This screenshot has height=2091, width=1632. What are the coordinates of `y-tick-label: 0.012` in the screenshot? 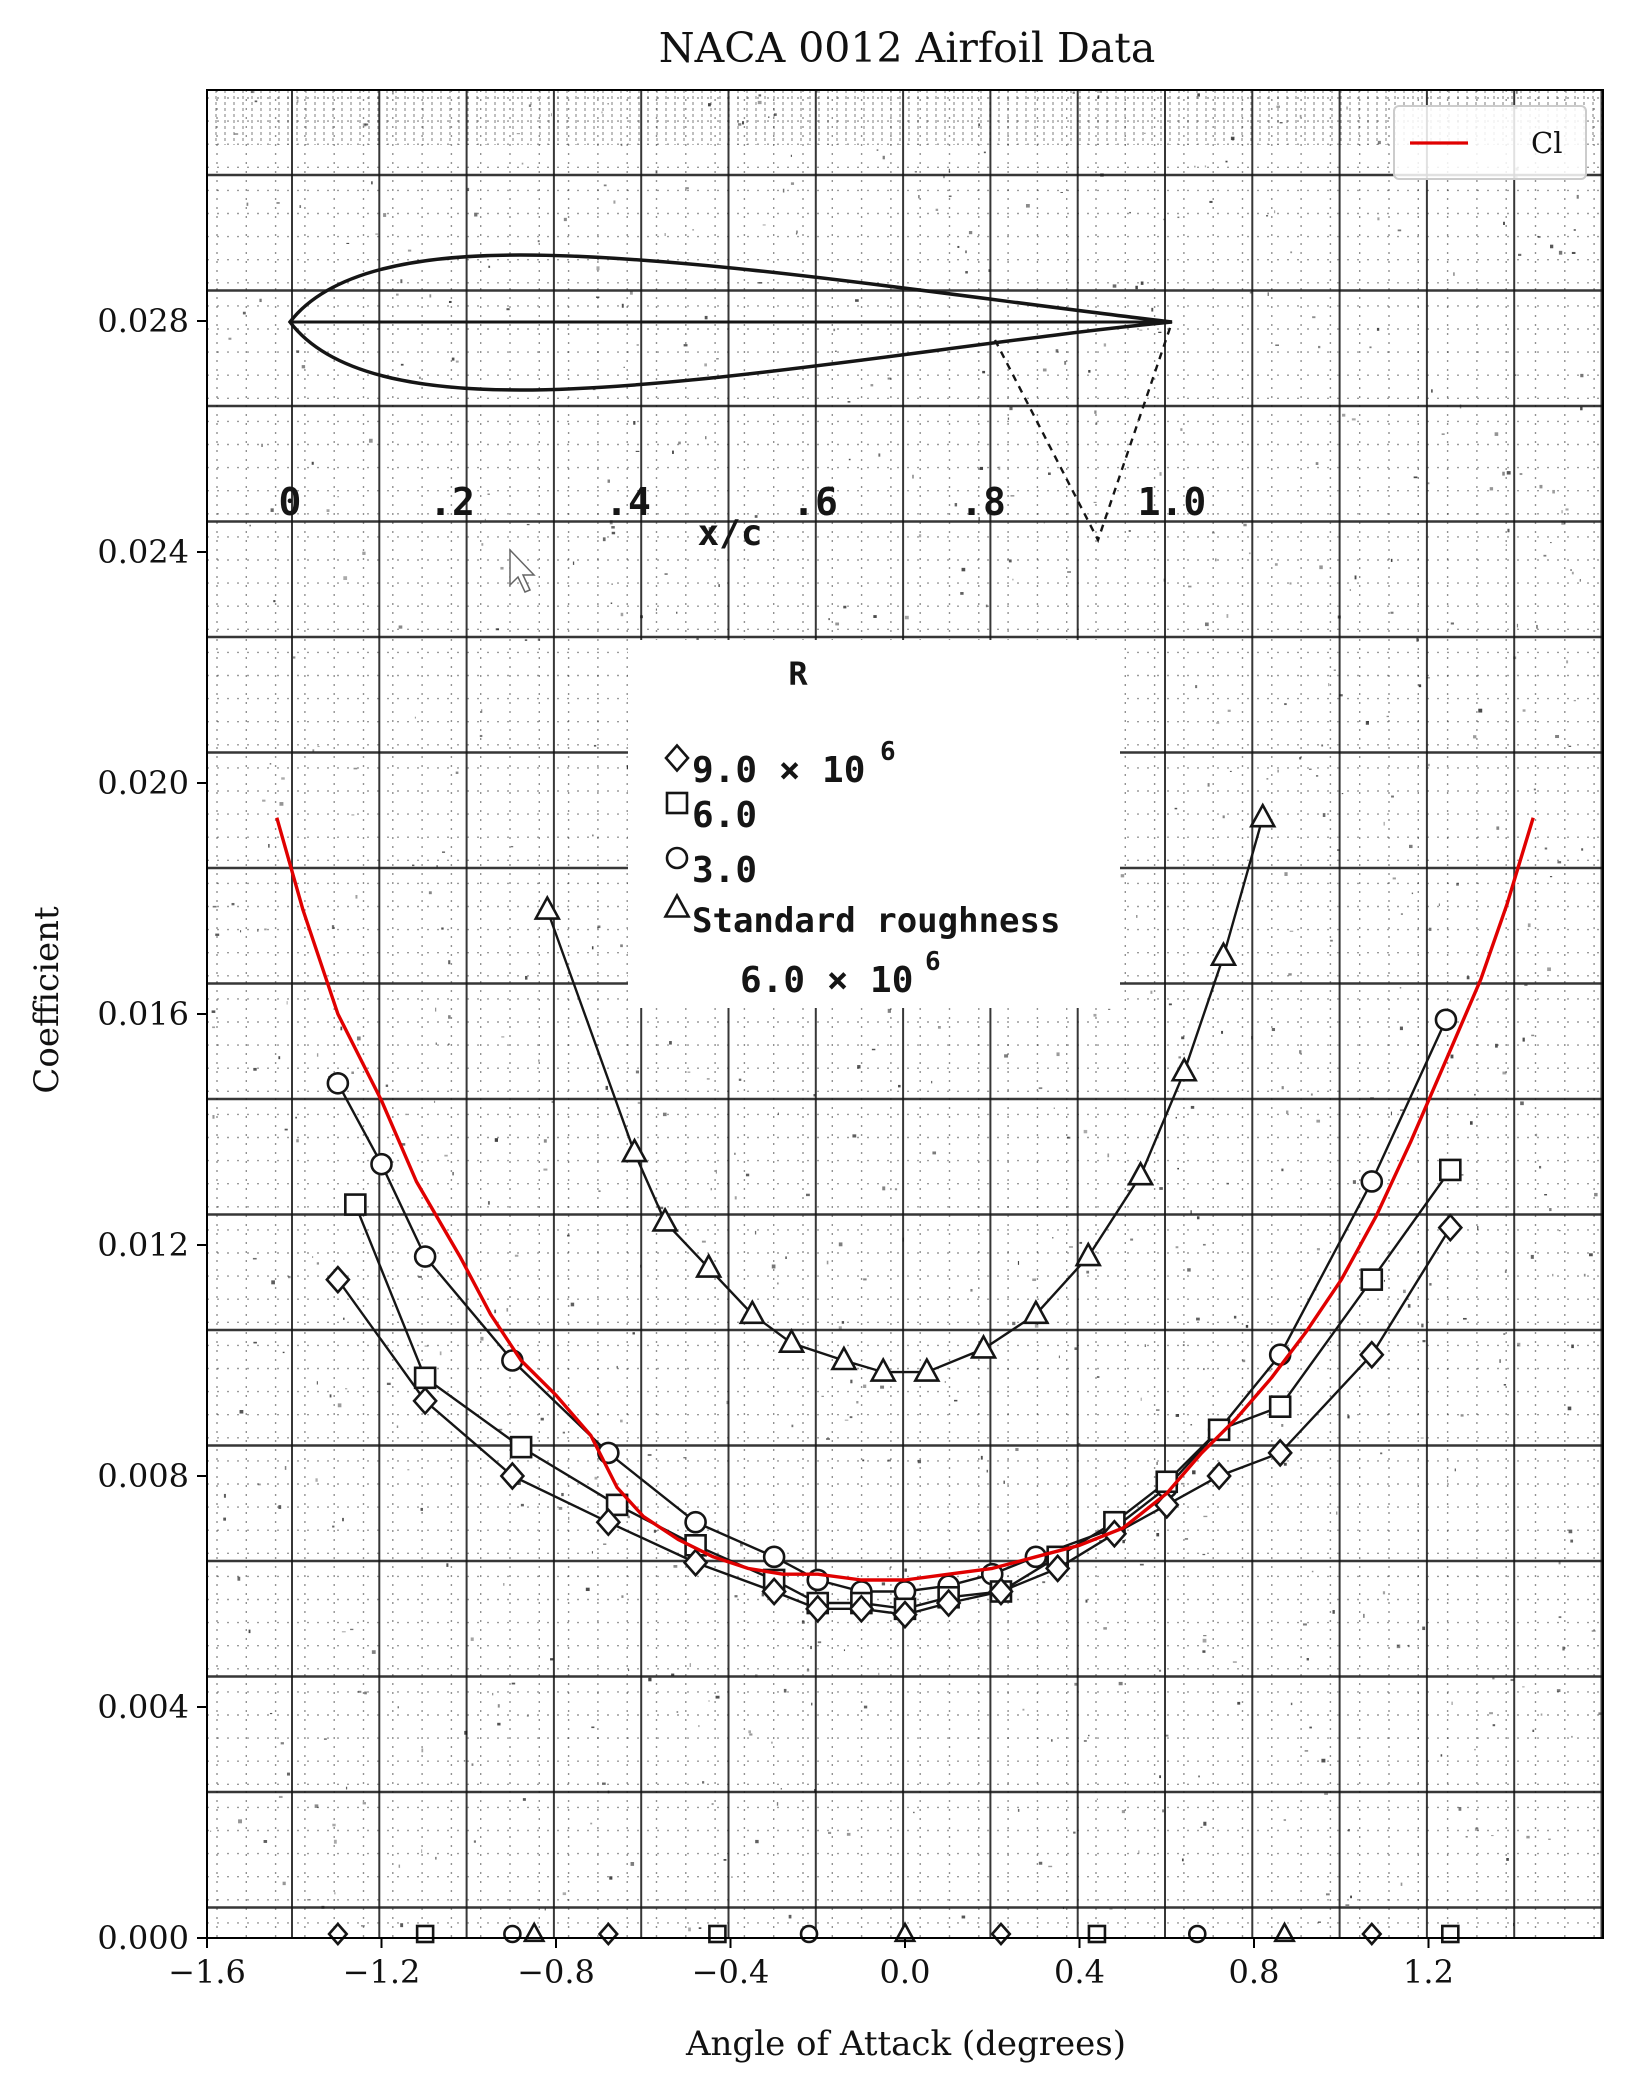 It's located at (143, 1245).